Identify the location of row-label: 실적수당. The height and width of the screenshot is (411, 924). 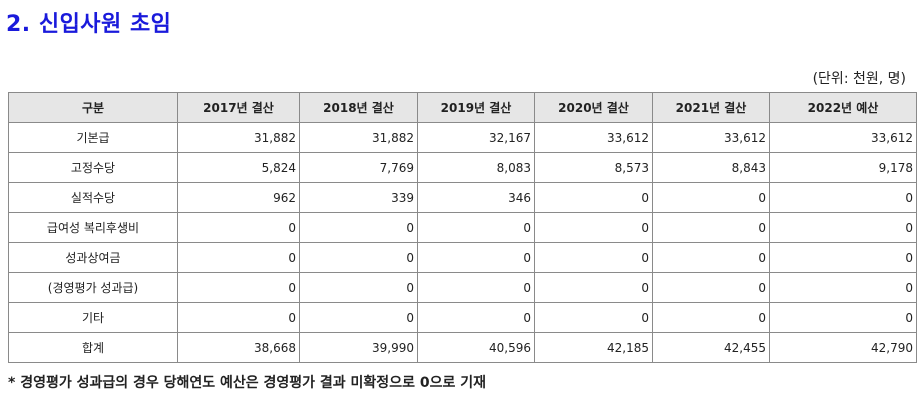
(93, 197).